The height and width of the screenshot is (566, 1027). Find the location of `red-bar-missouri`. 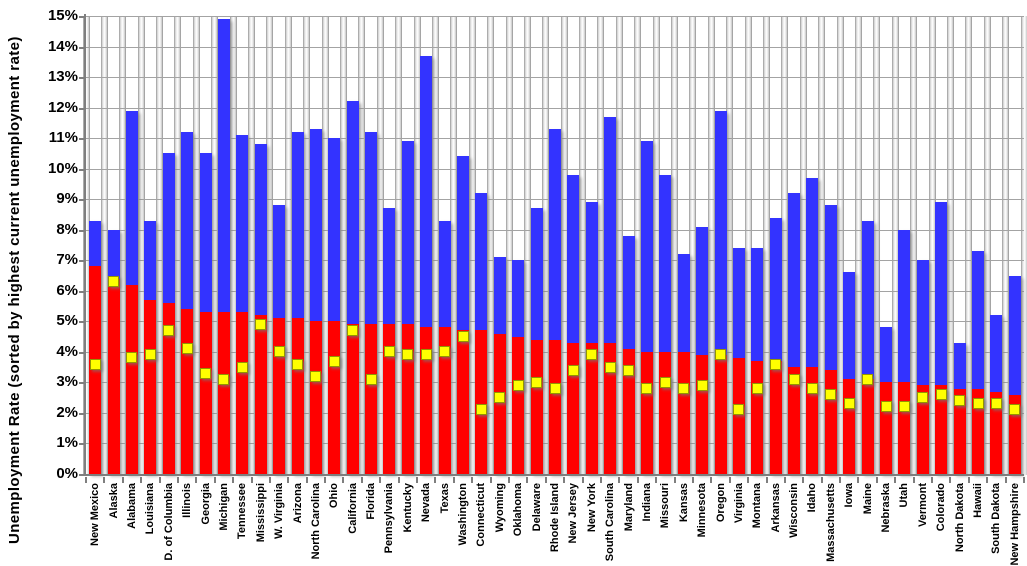

red-bar-missouri is located at coordinates (665, 413).